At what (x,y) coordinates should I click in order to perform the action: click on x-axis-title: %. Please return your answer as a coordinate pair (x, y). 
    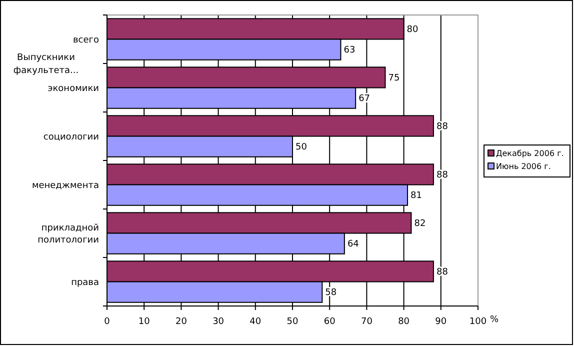
    Looking at the image, I should click on (494, 320).